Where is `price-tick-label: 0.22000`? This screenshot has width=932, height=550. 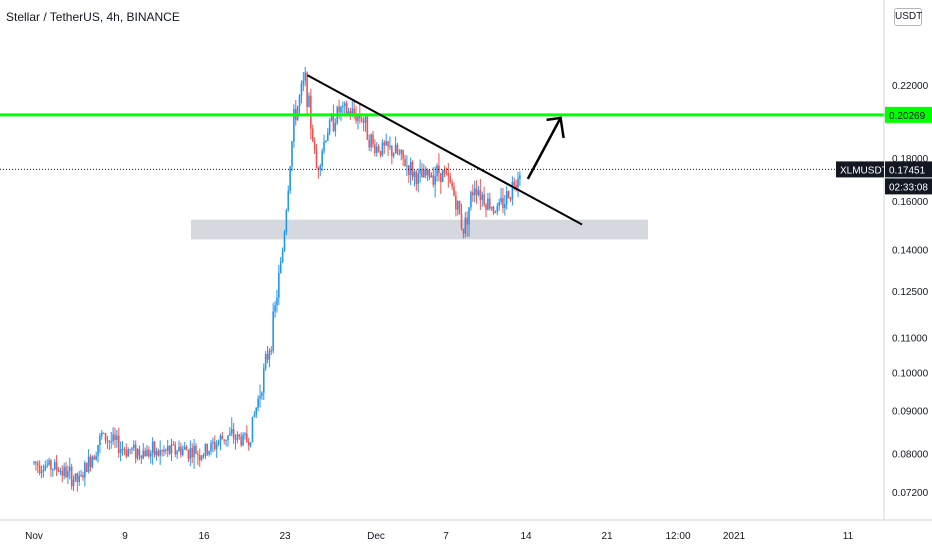
price-tick-label: 0.22000 is located at coordinates (910, 86).